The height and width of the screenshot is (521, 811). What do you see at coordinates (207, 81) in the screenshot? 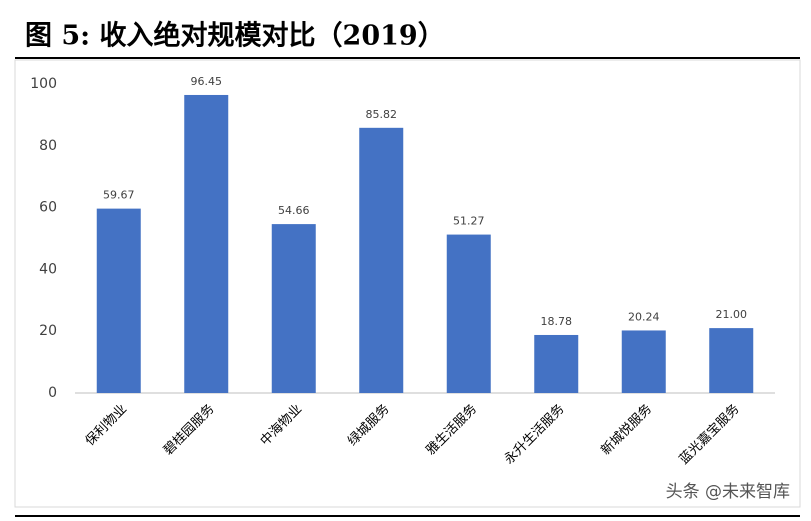
I see `value-label: 96.45` at bounding box center [207, 81].